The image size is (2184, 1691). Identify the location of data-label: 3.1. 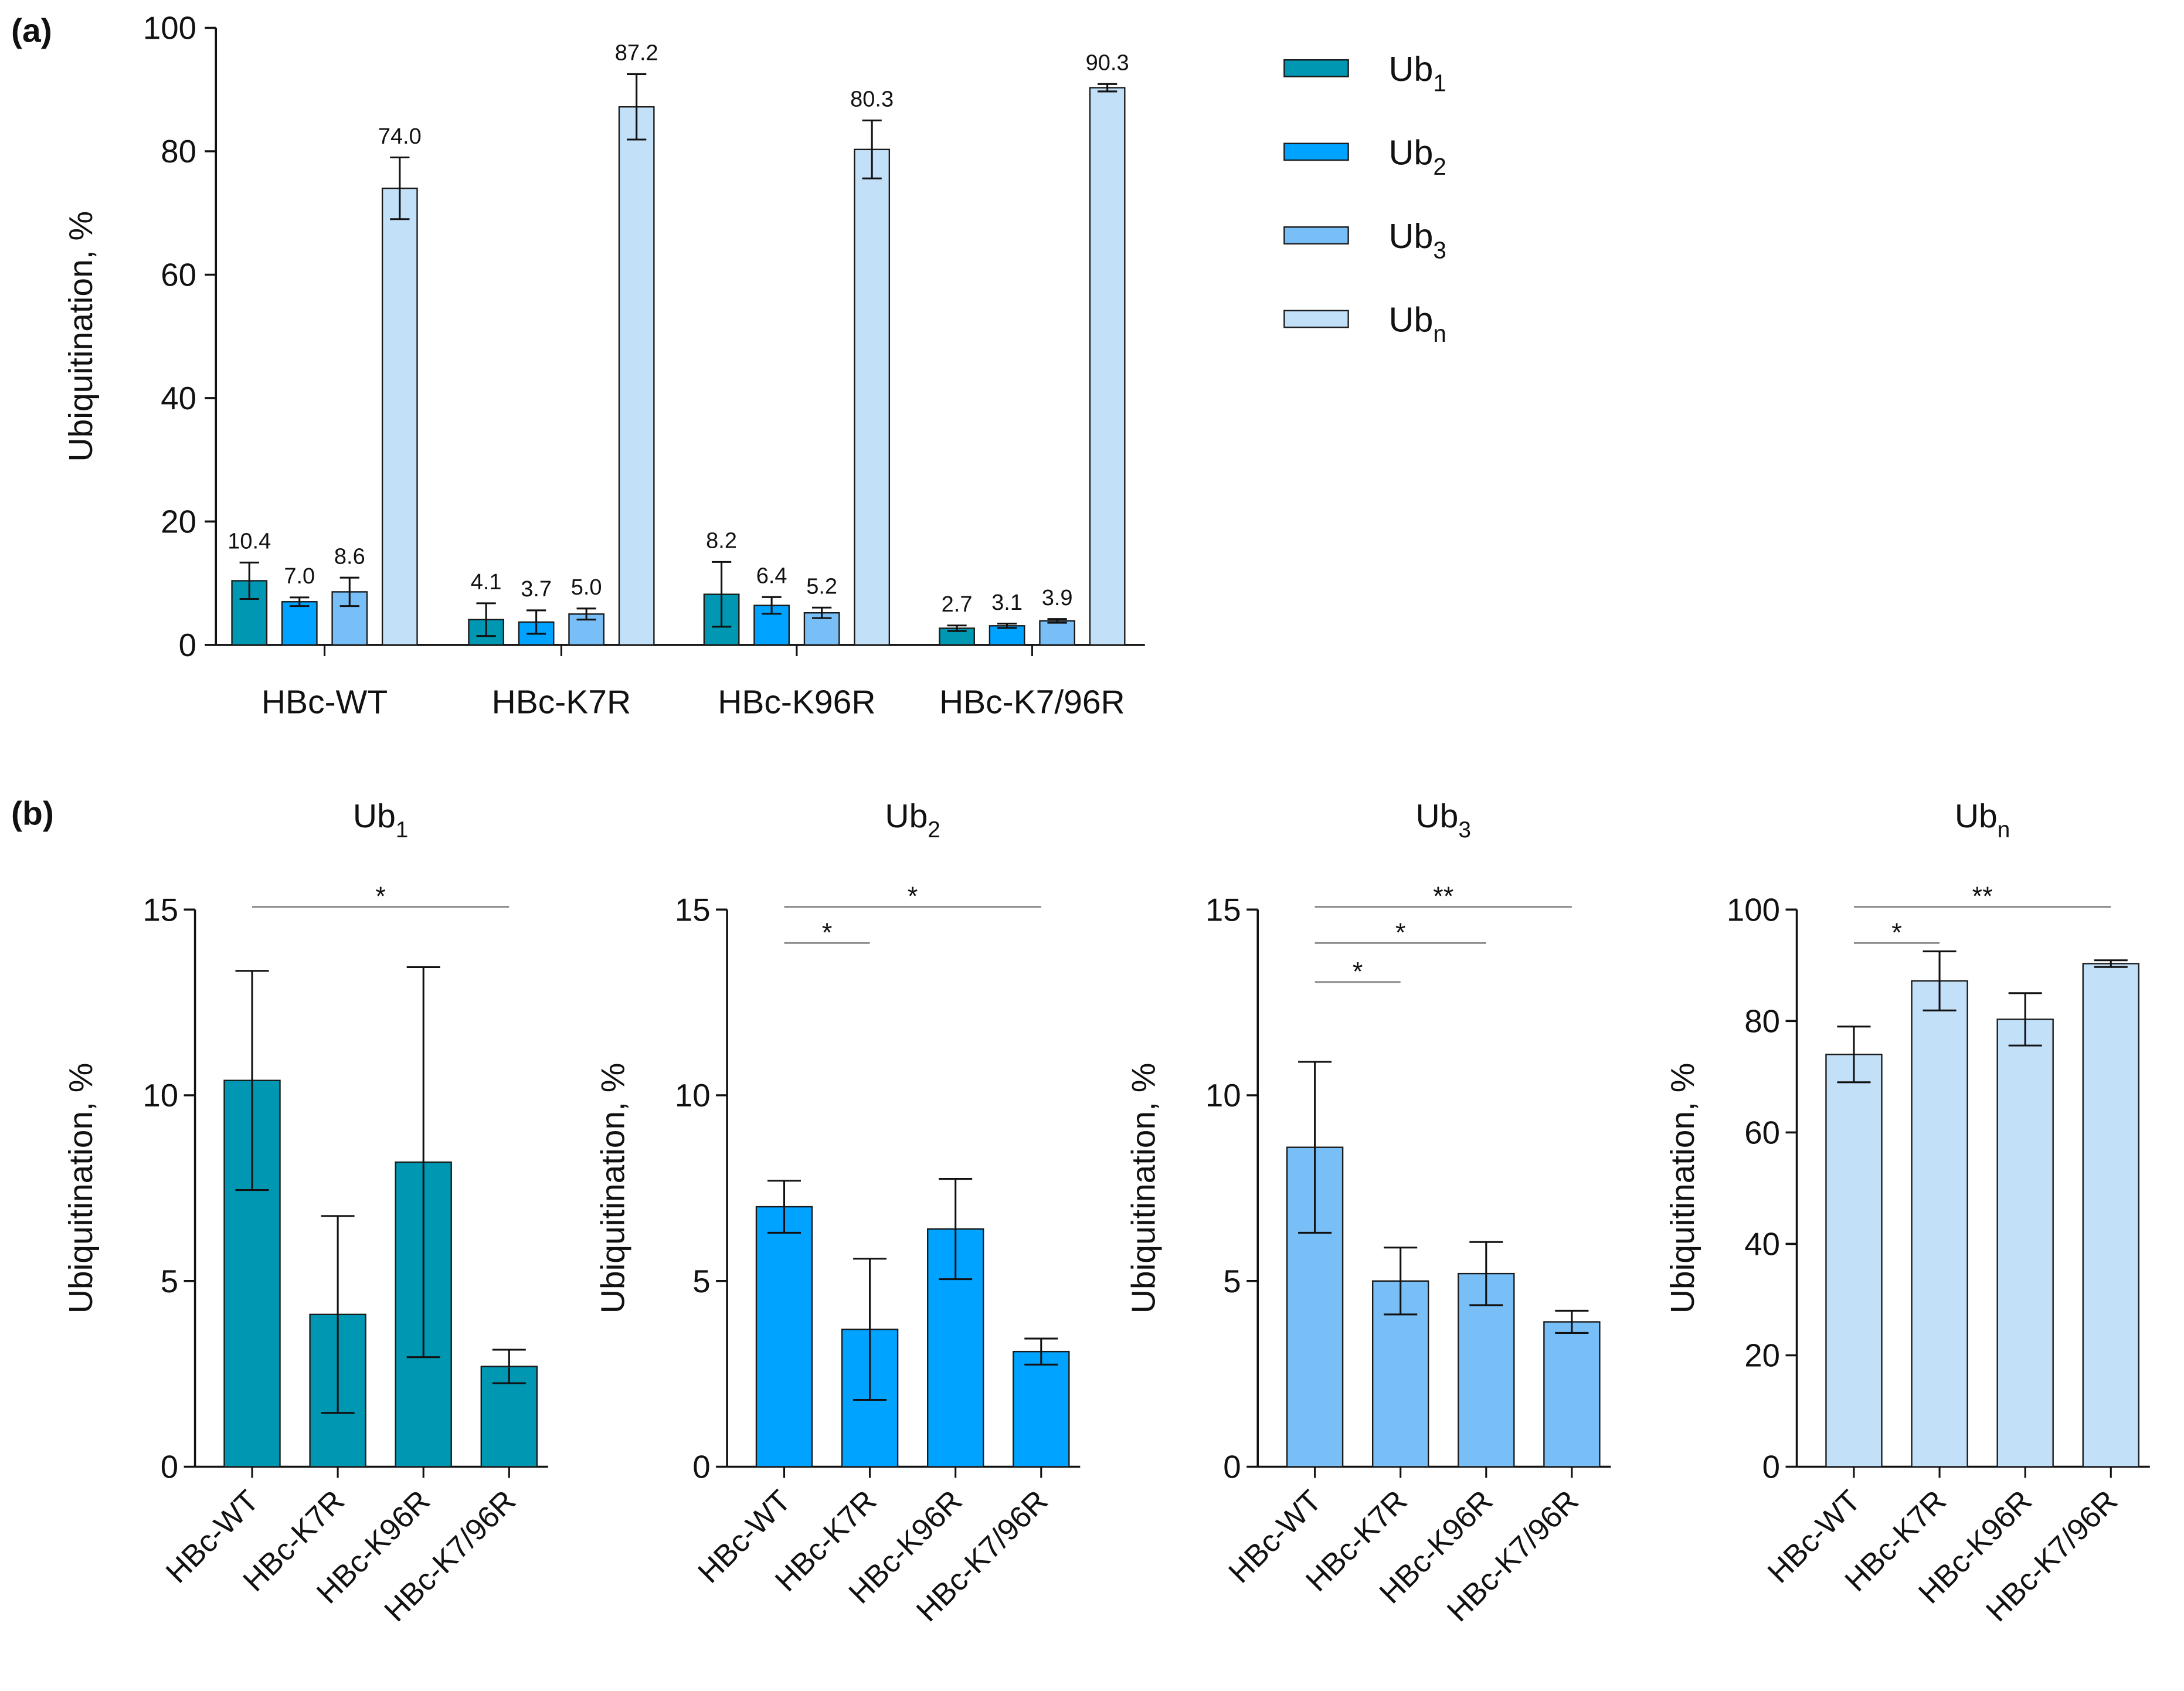
(1007, 602).